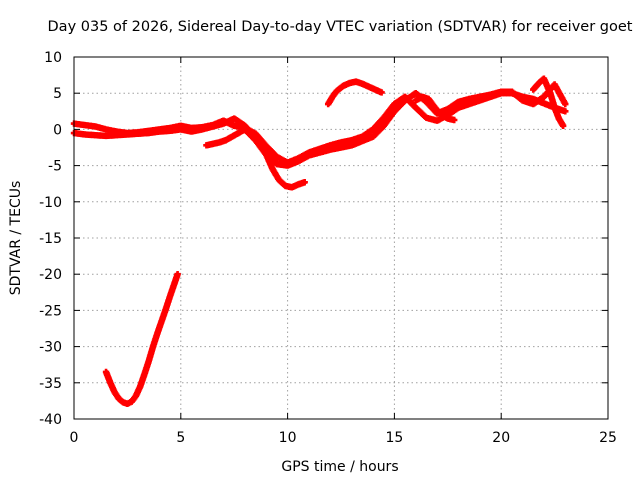 The width and height of the screenshot is (640, 480). Describe the element at coordinates (288, 438) in the screenshot. I see `x-tick-label: 10` at that location.